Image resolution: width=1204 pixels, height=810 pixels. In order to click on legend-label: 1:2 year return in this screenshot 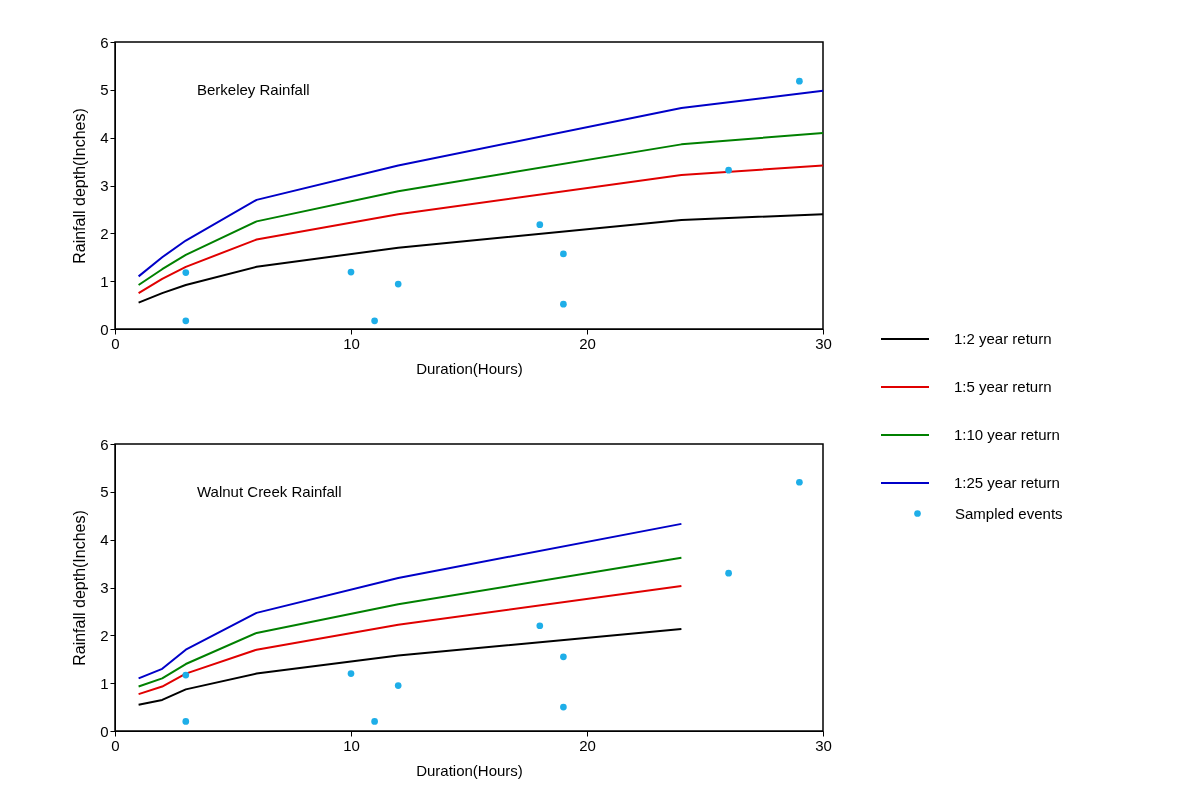, I will do `click(1003, 338)`.